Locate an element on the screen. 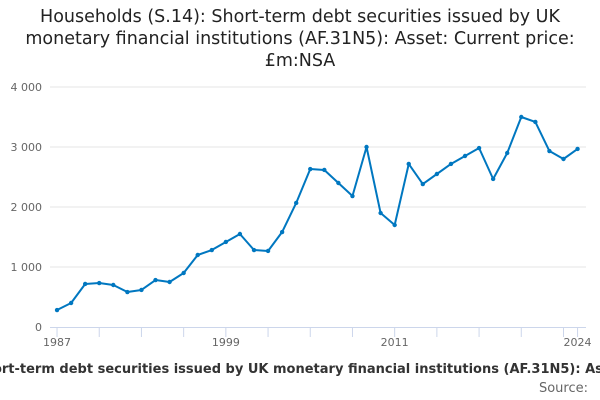 Image resolution: width=600 pixels, height=400 pixels. x-tick-label: 2011 is located at coordinates (395, 342).